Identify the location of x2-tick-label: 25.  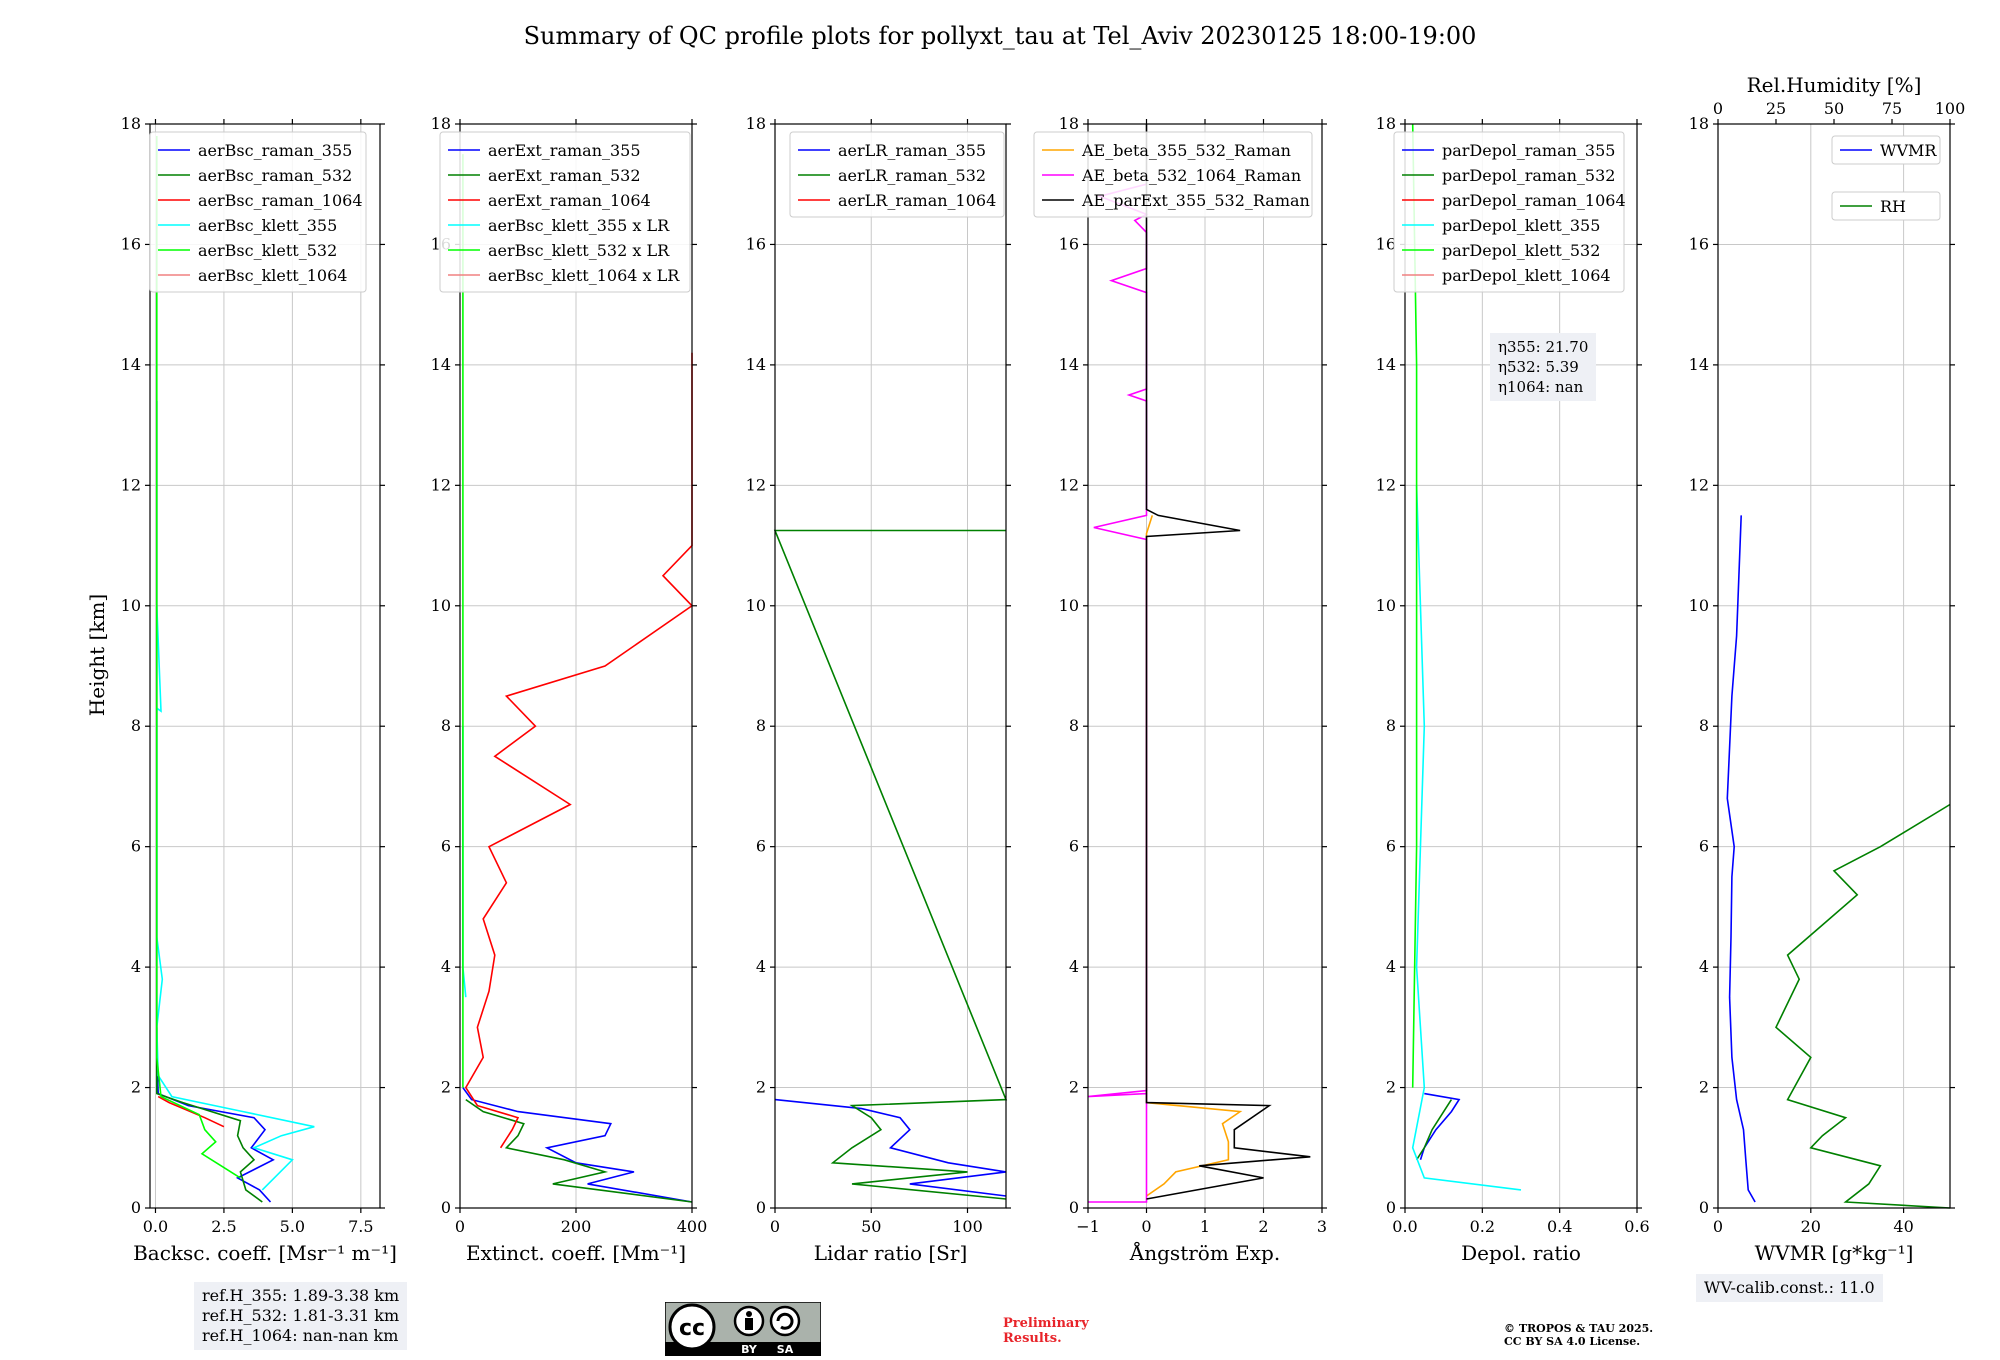
(1776, 108).